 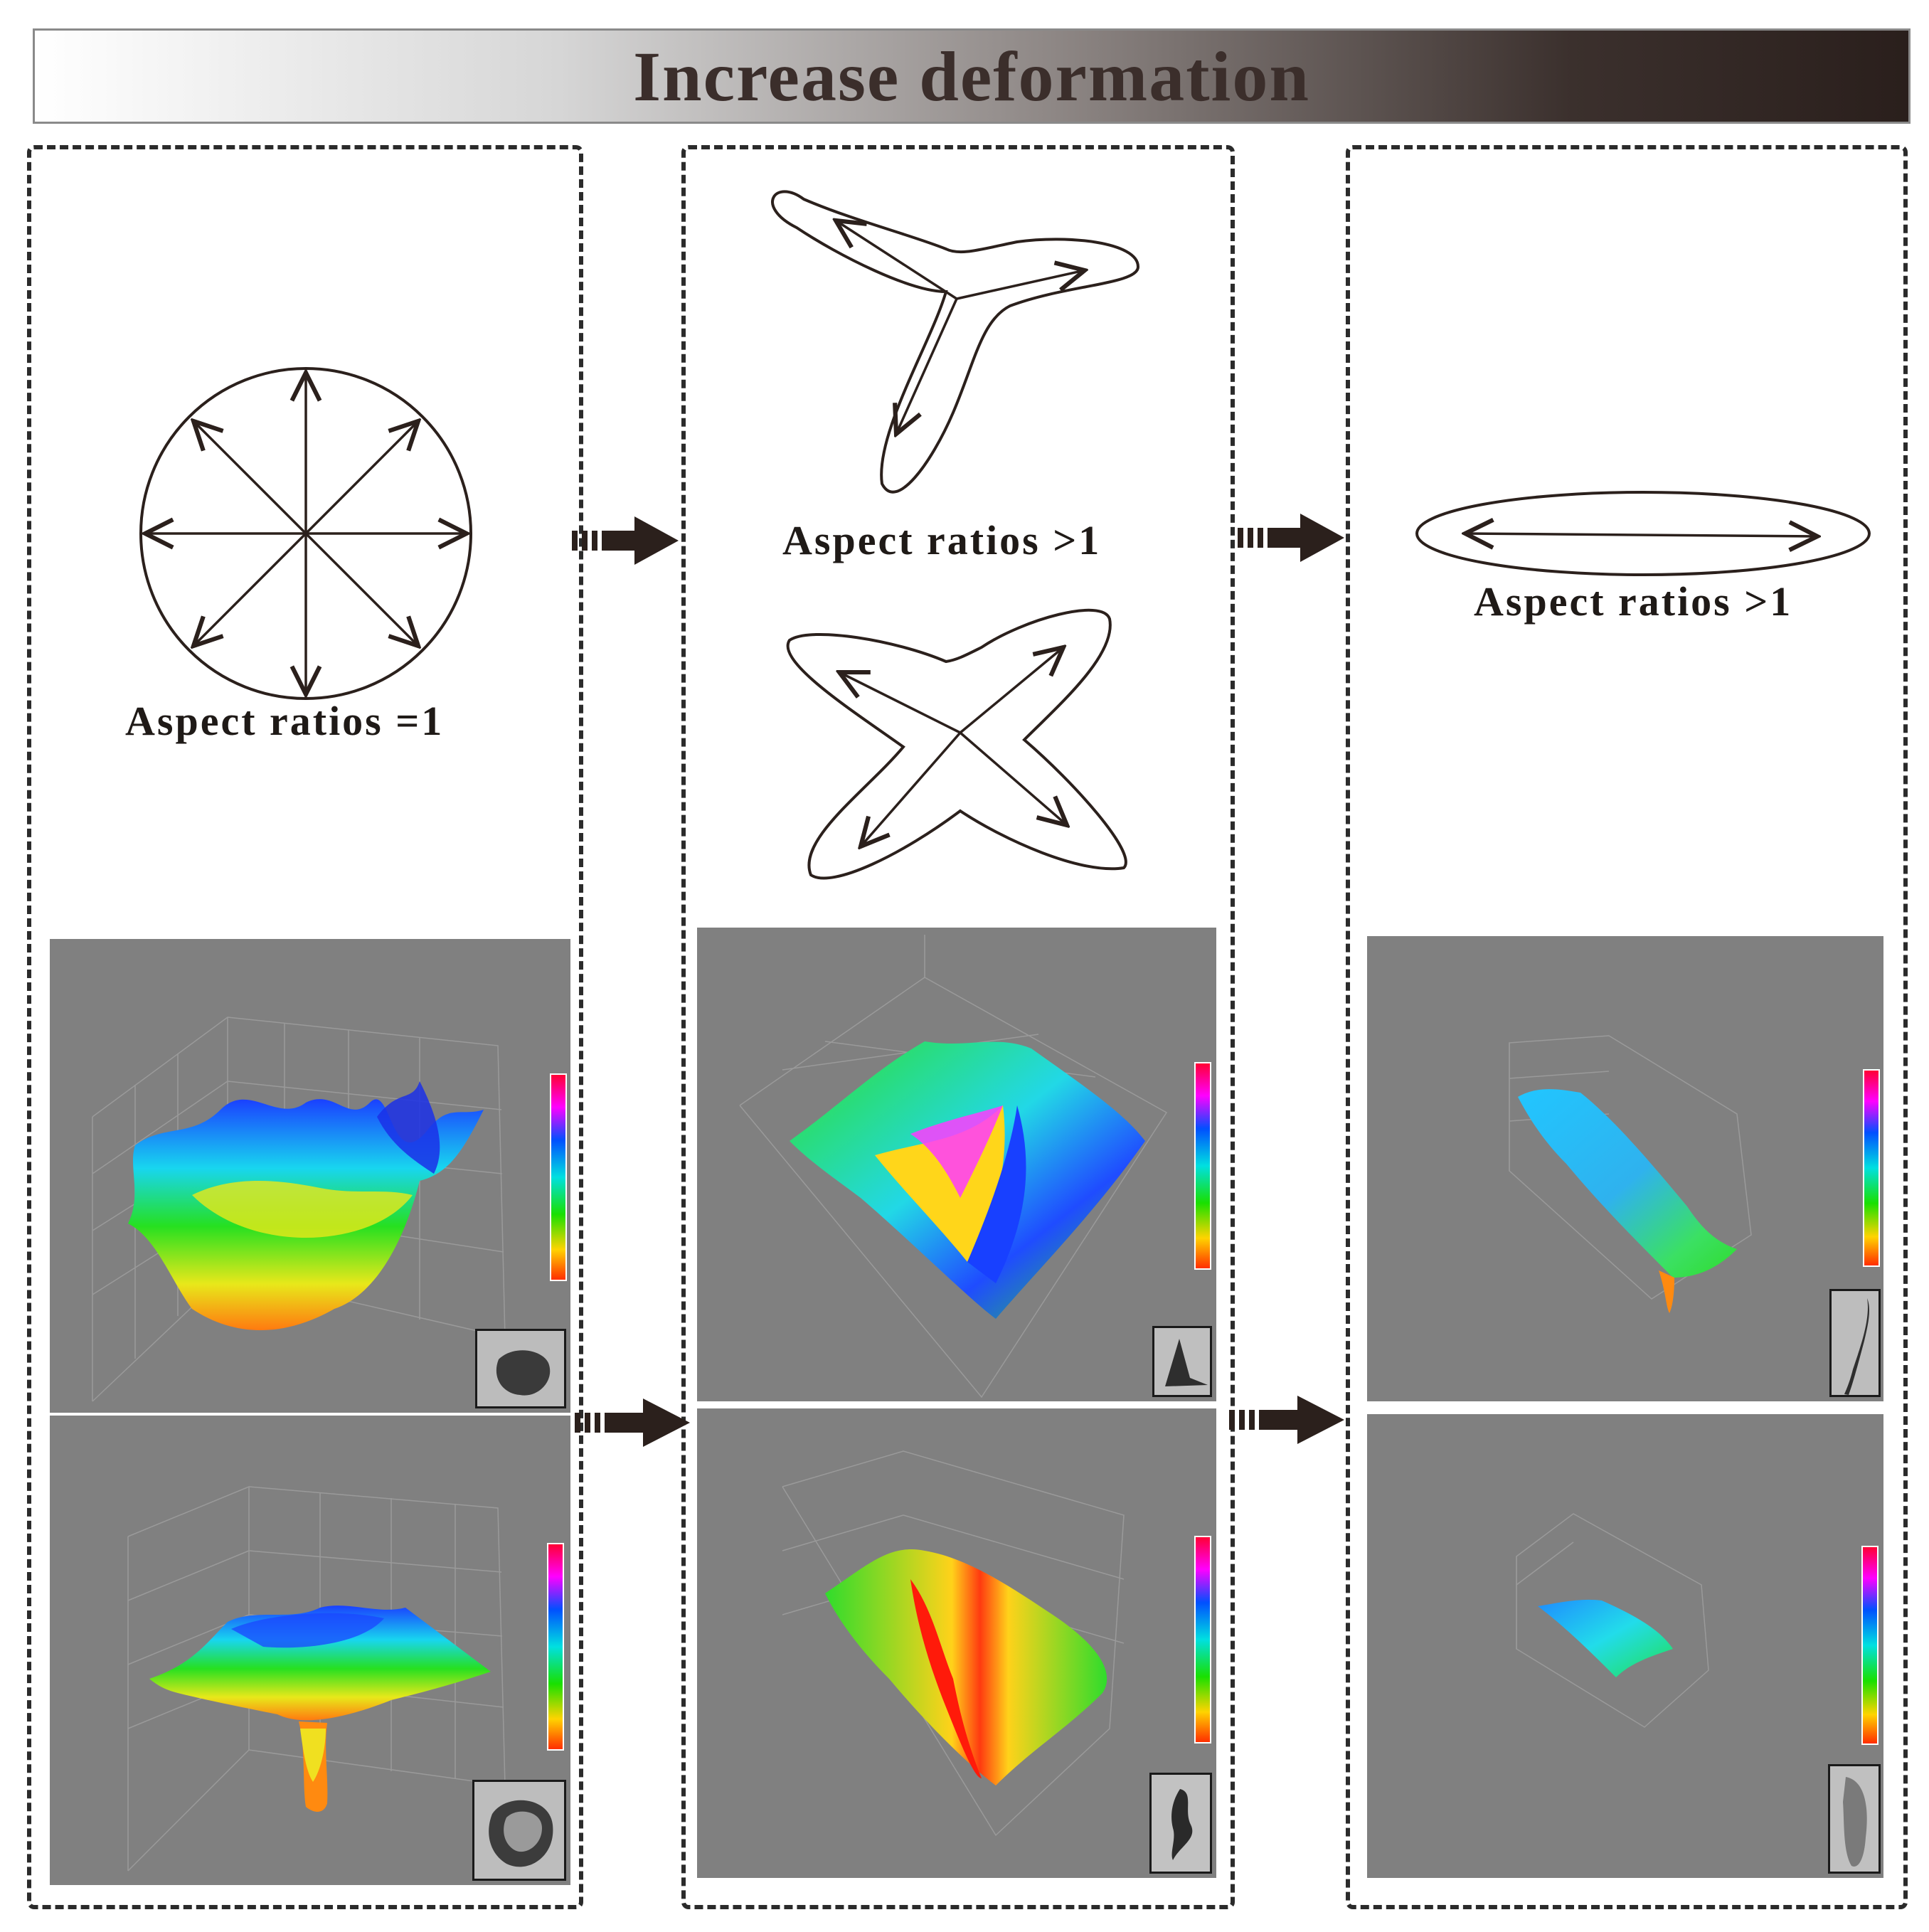 What do you see at coordinates (1633, 601) in the screenshot?
I see `caption-aspect-ratio-3: Aspect ratios >1` at bounding box center [1633, 601].